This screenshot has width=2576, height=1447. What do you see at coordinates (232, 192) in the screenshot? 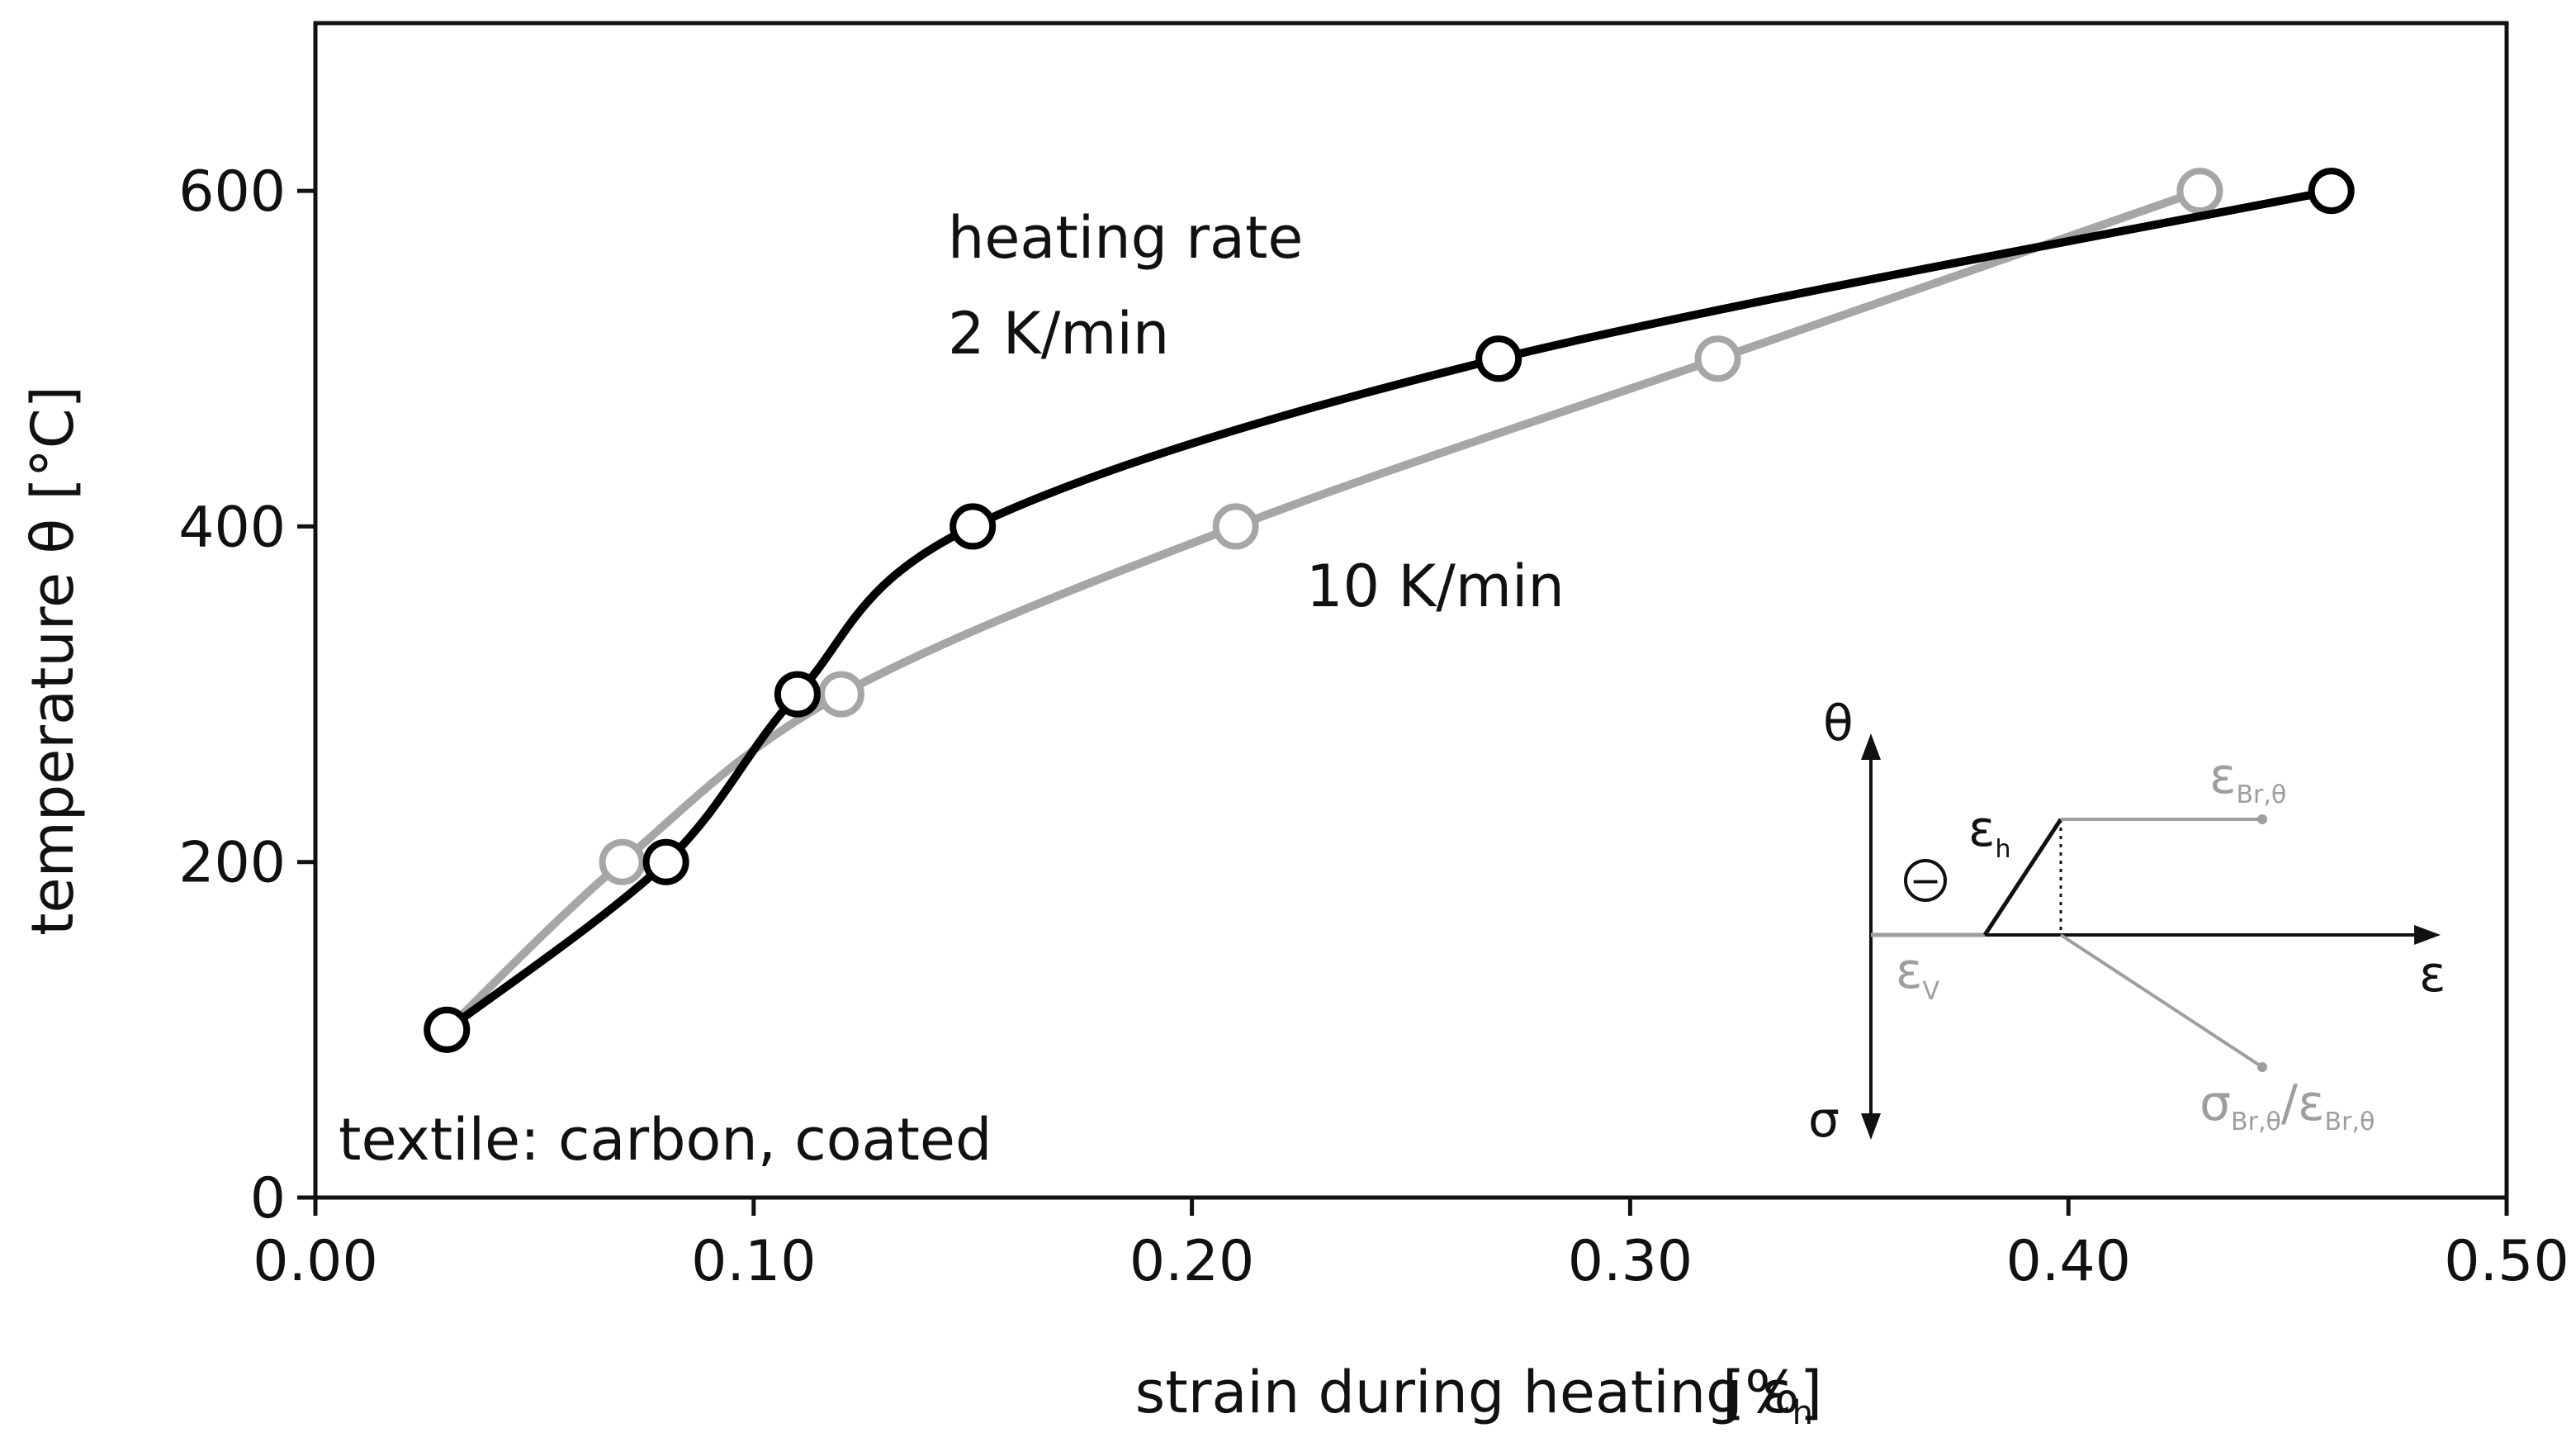
I see `y-tick-label: 600` at bounding box center [232, 192].